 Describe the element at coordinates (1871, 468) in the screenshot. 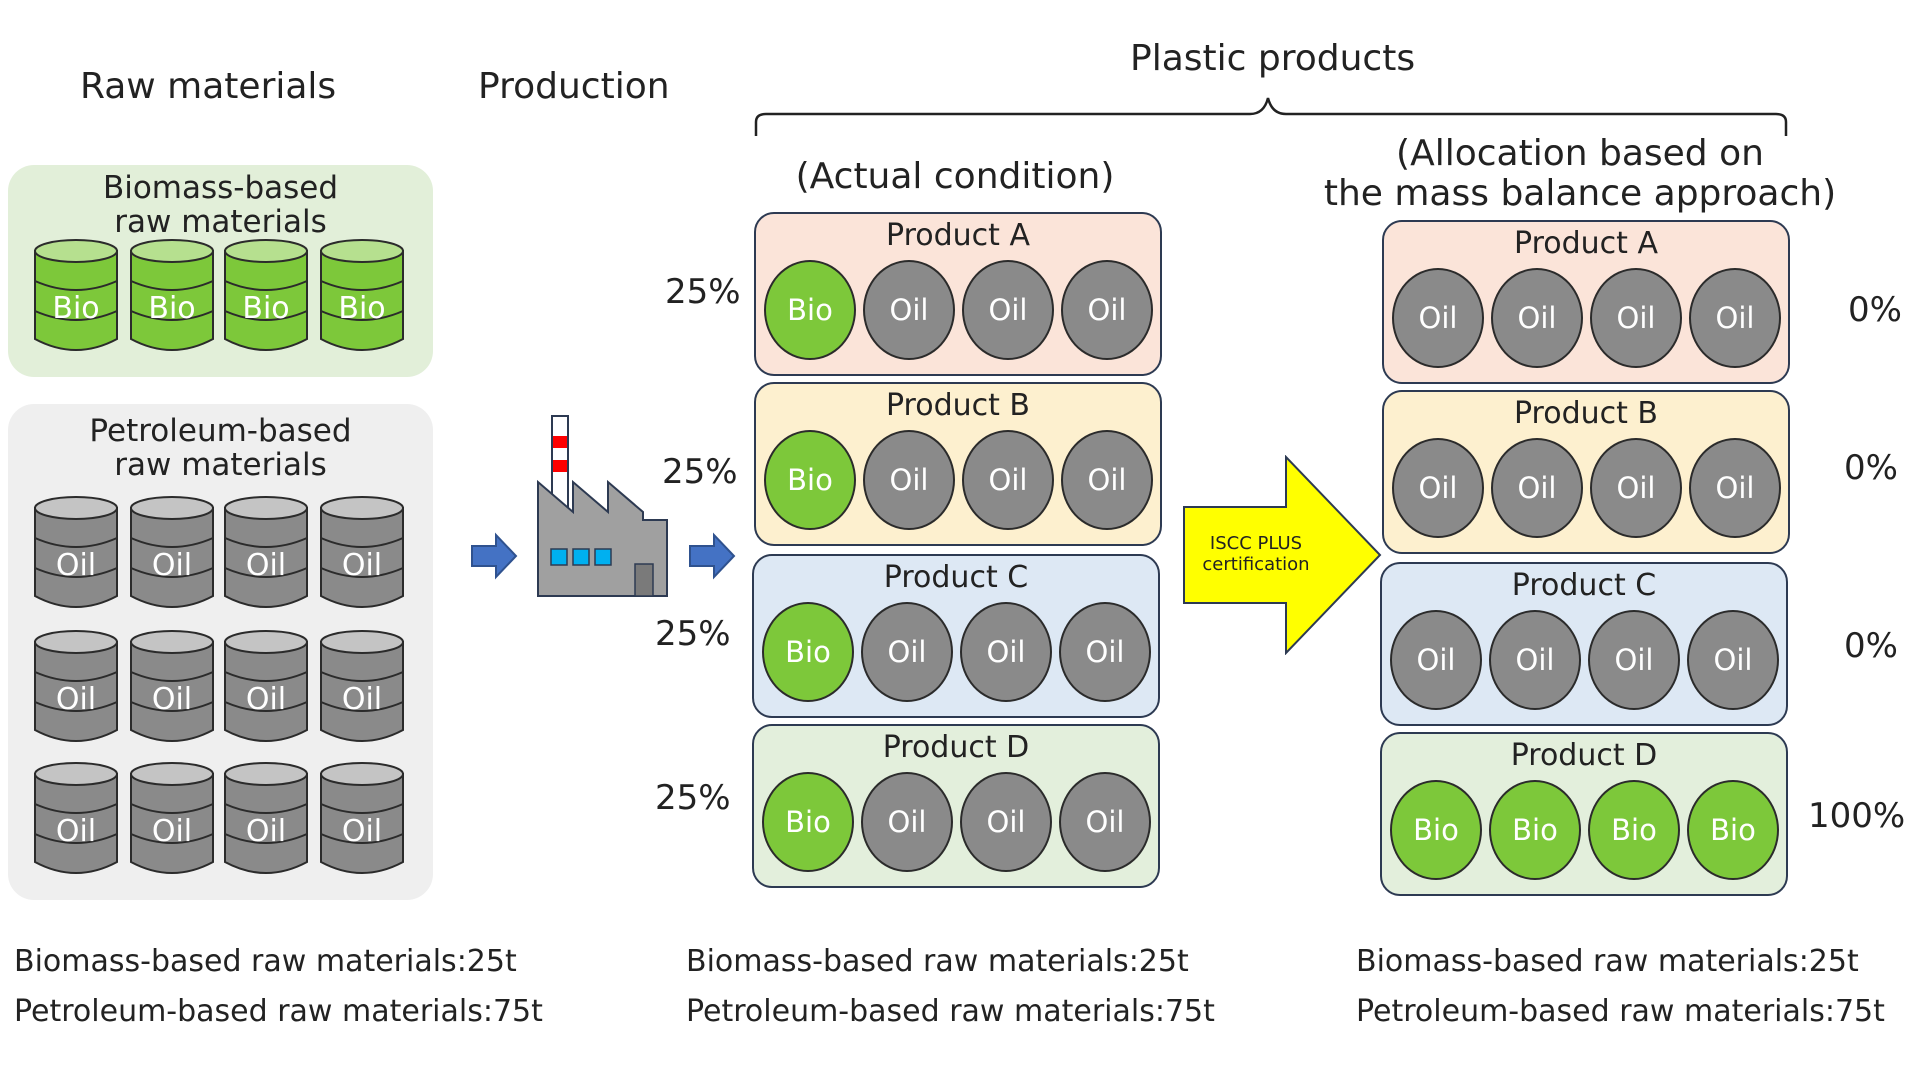

I see `allocated-percent-b: 0%` at that location.